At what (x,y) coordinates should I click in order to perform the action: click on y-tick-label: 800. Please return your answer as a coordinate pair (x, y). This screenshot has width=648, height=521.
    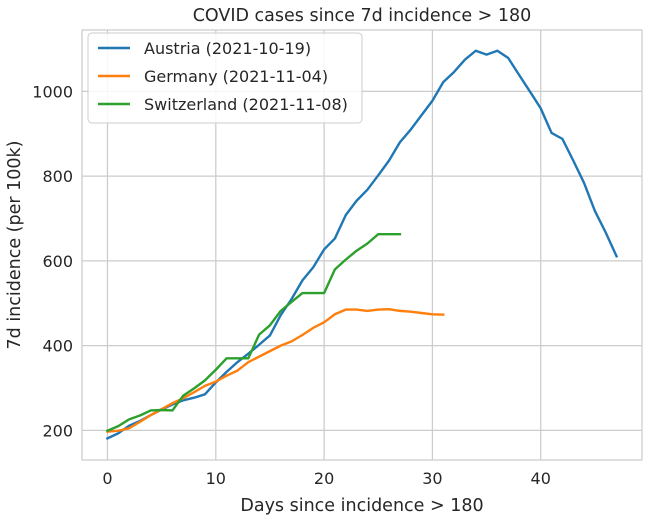
    Looking at the image, I should click on (57, 176).